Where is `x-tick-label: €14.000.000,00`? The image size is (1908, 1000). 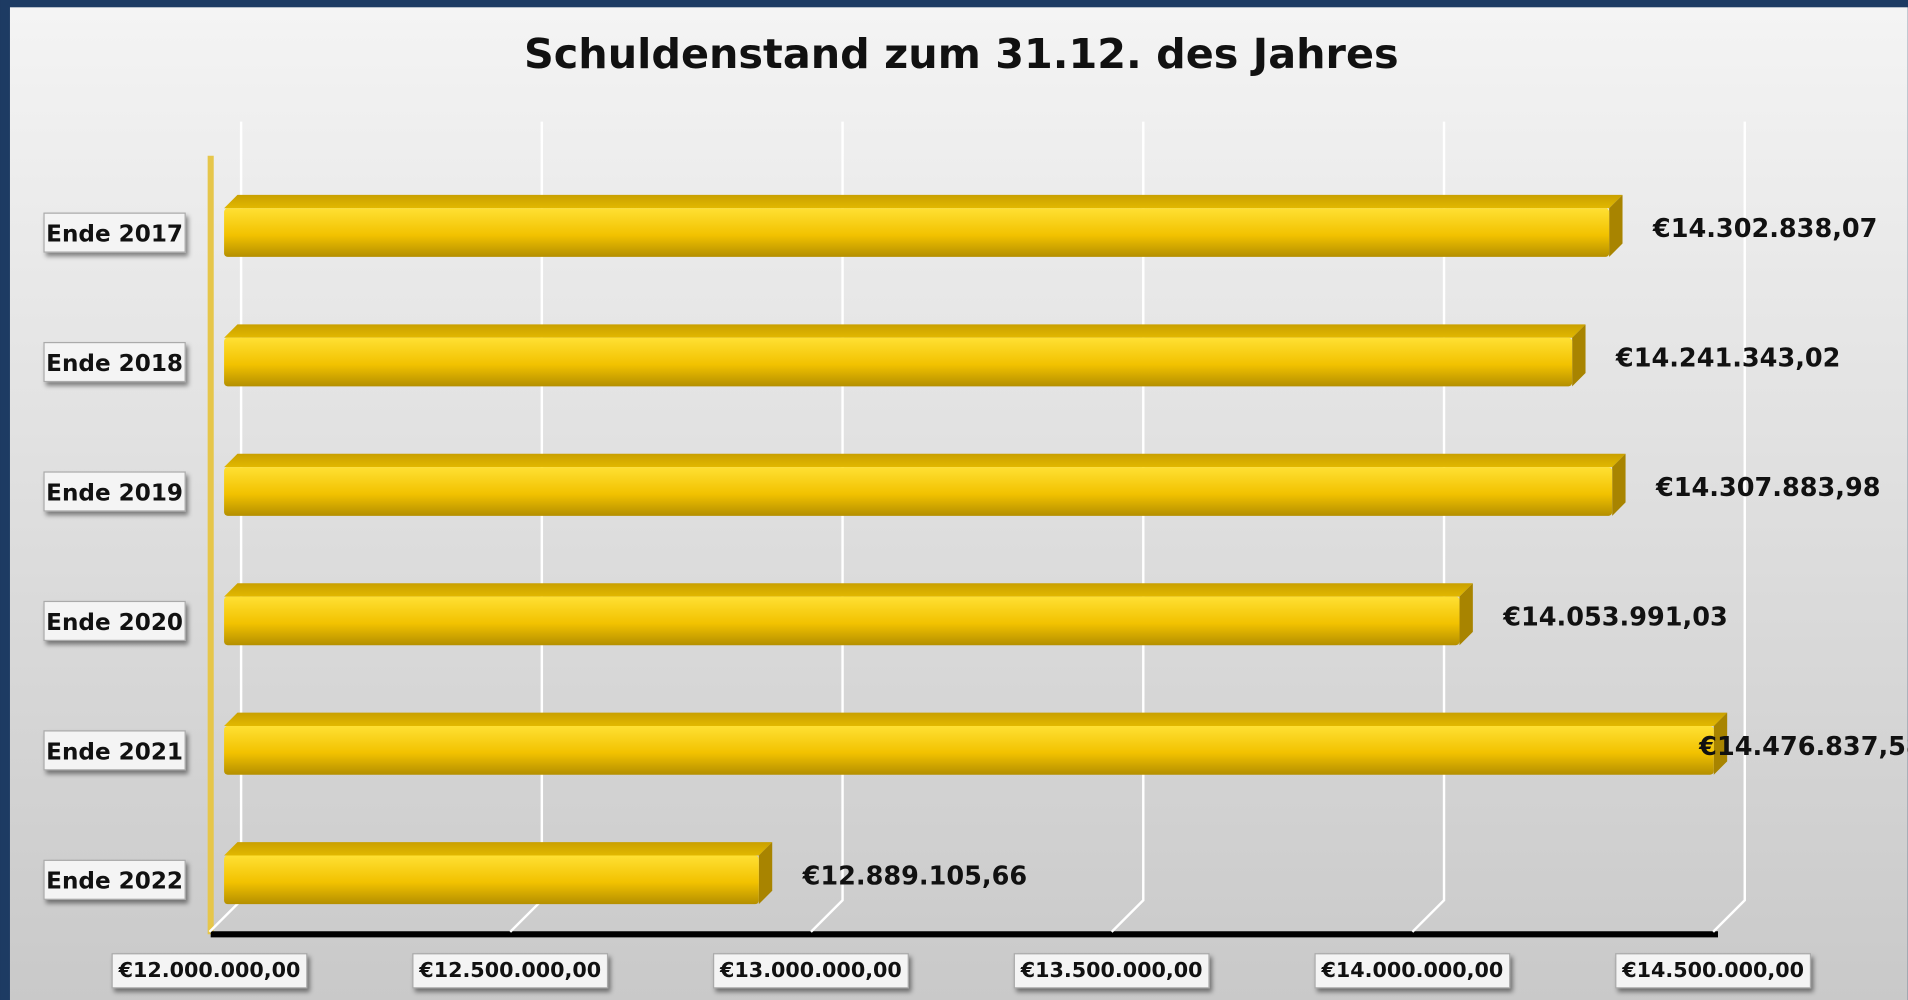 x-tick-label: €14.000.000,00 is located at coordinates (1412, 970).